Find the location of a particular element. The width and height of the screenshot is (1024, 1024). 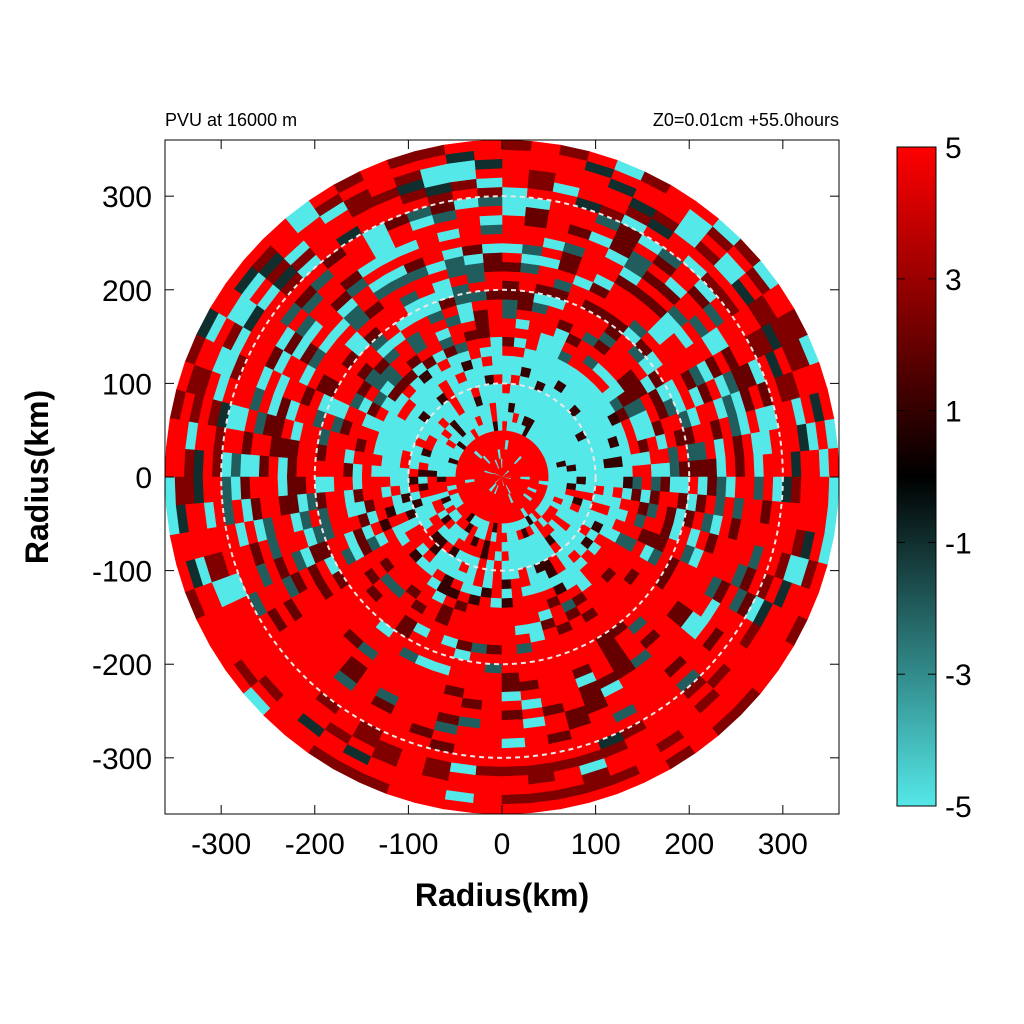

y-tick-label: -200 is located at coordinates (122, 665).